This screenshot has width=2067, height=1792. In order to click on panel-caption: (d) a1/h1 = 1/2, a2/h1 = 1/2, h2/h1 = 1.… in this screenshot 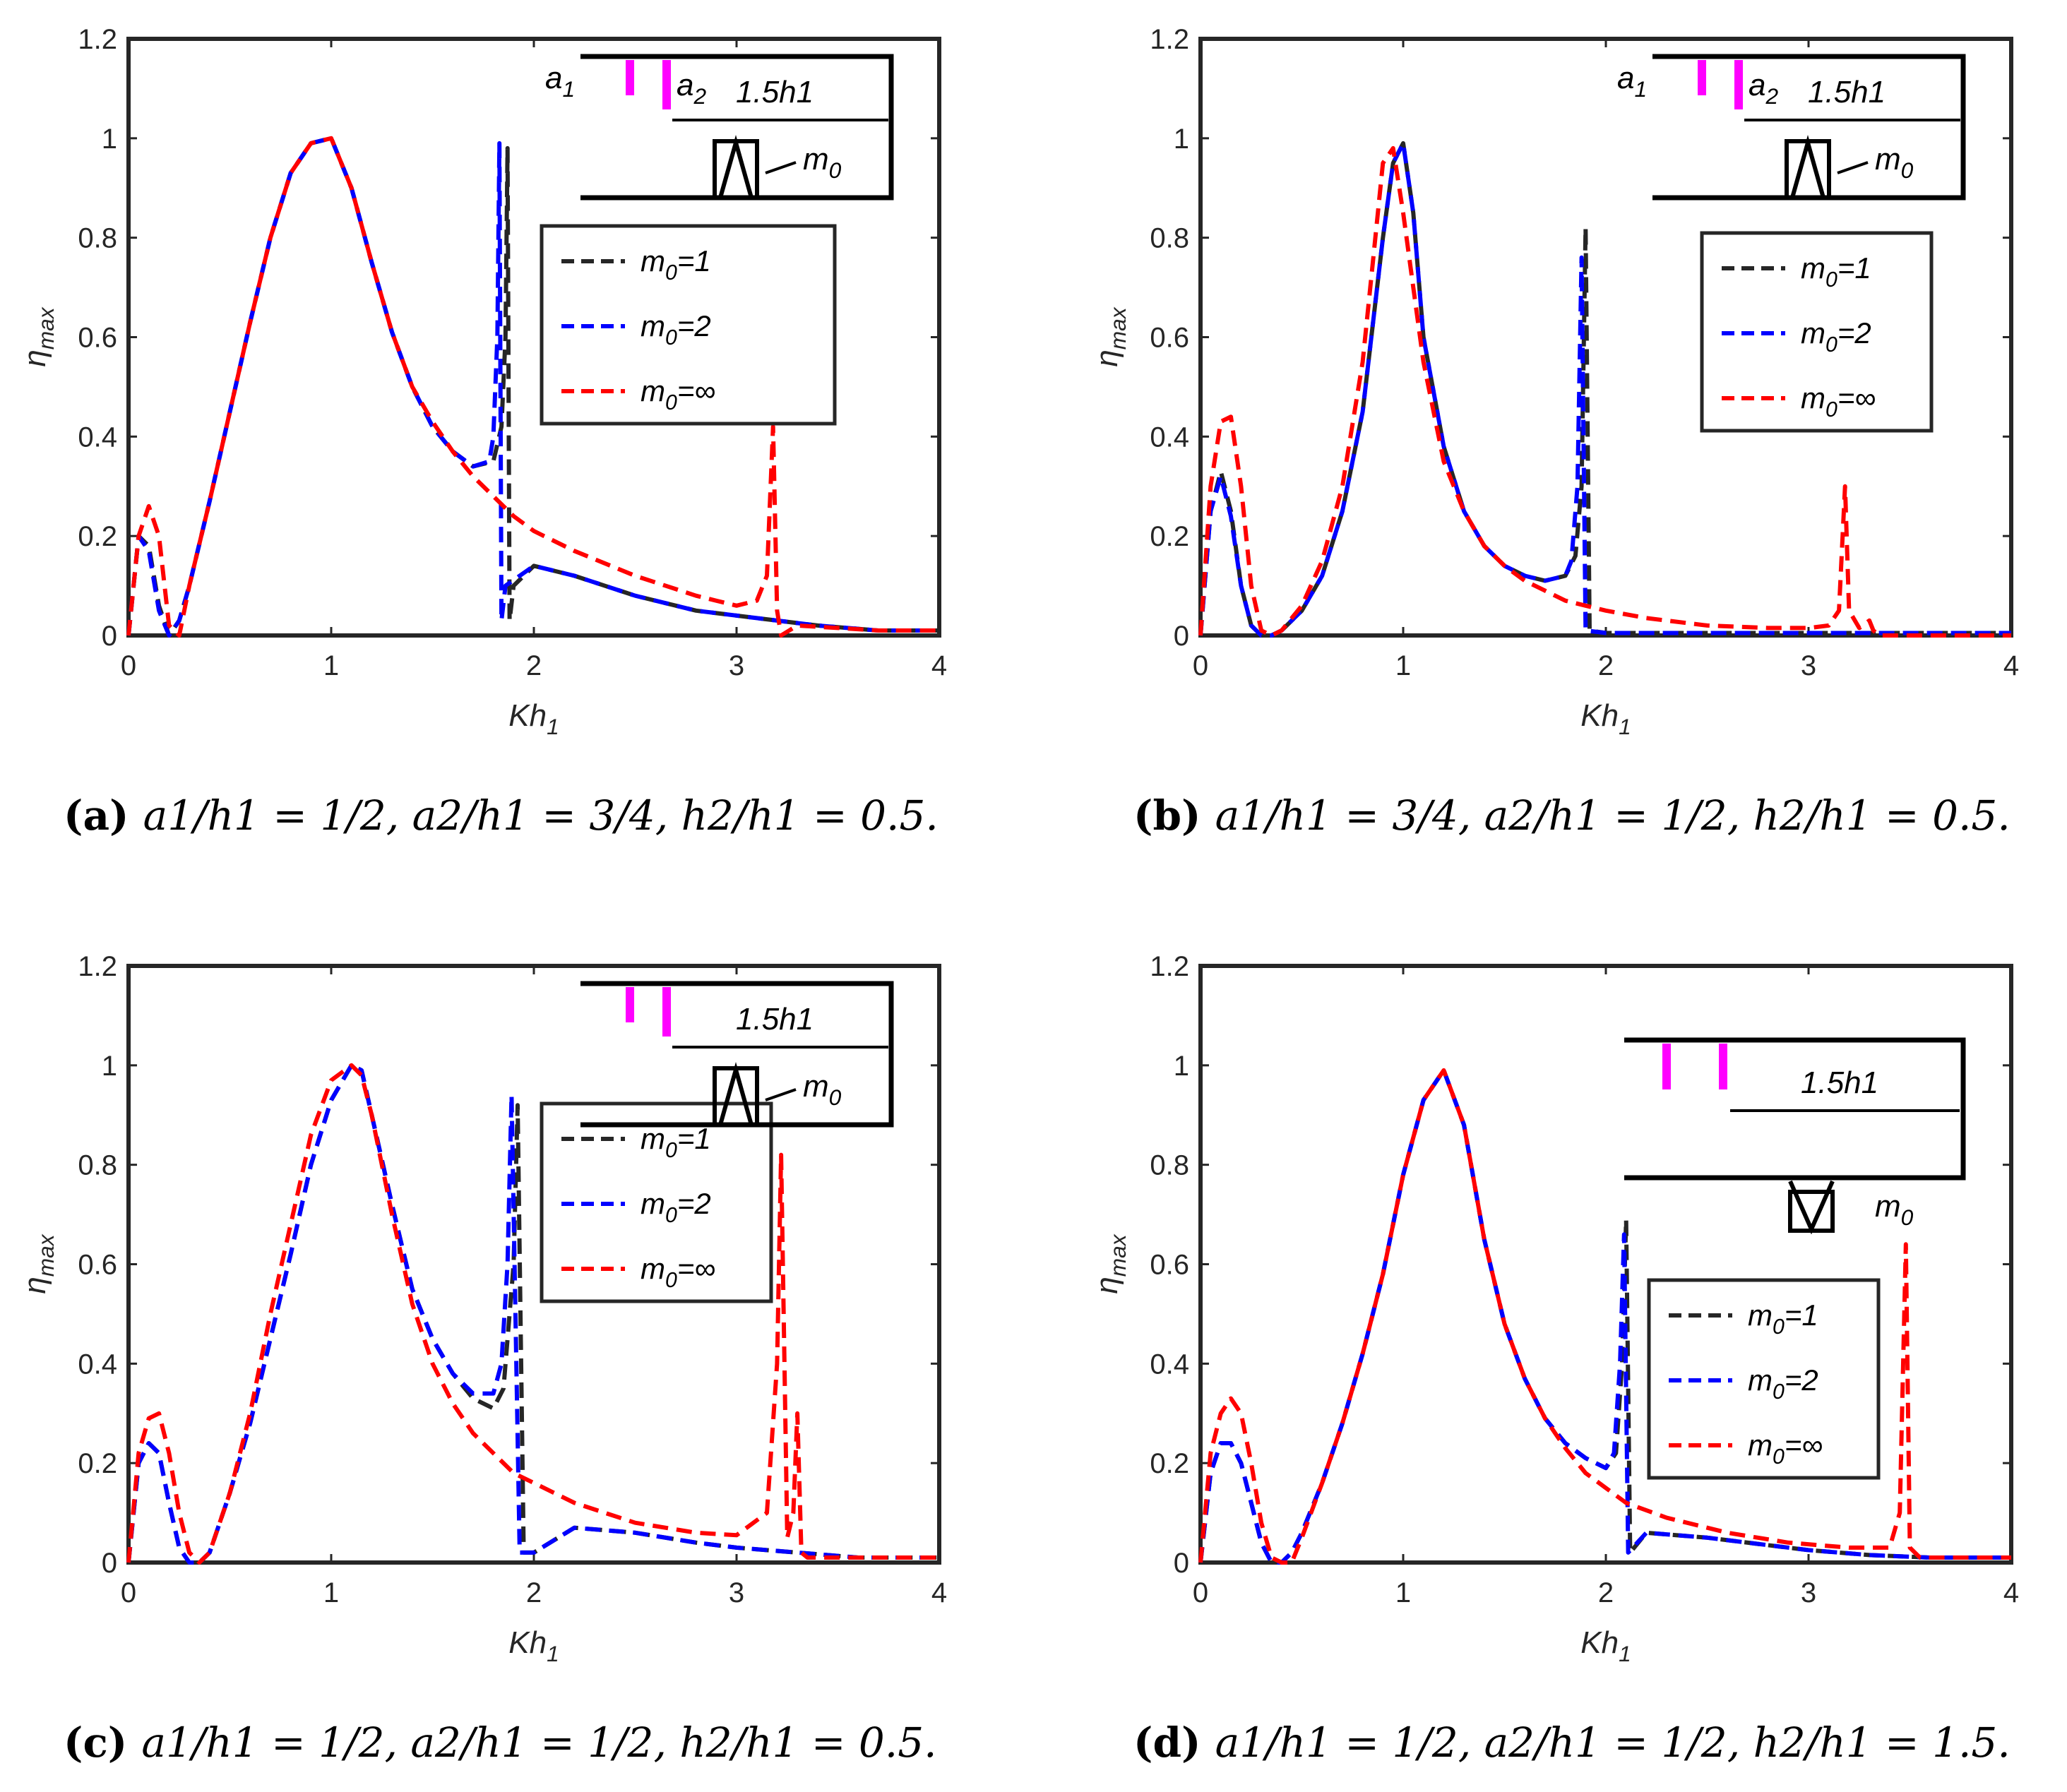, I will do `click(1572, 1743)`.